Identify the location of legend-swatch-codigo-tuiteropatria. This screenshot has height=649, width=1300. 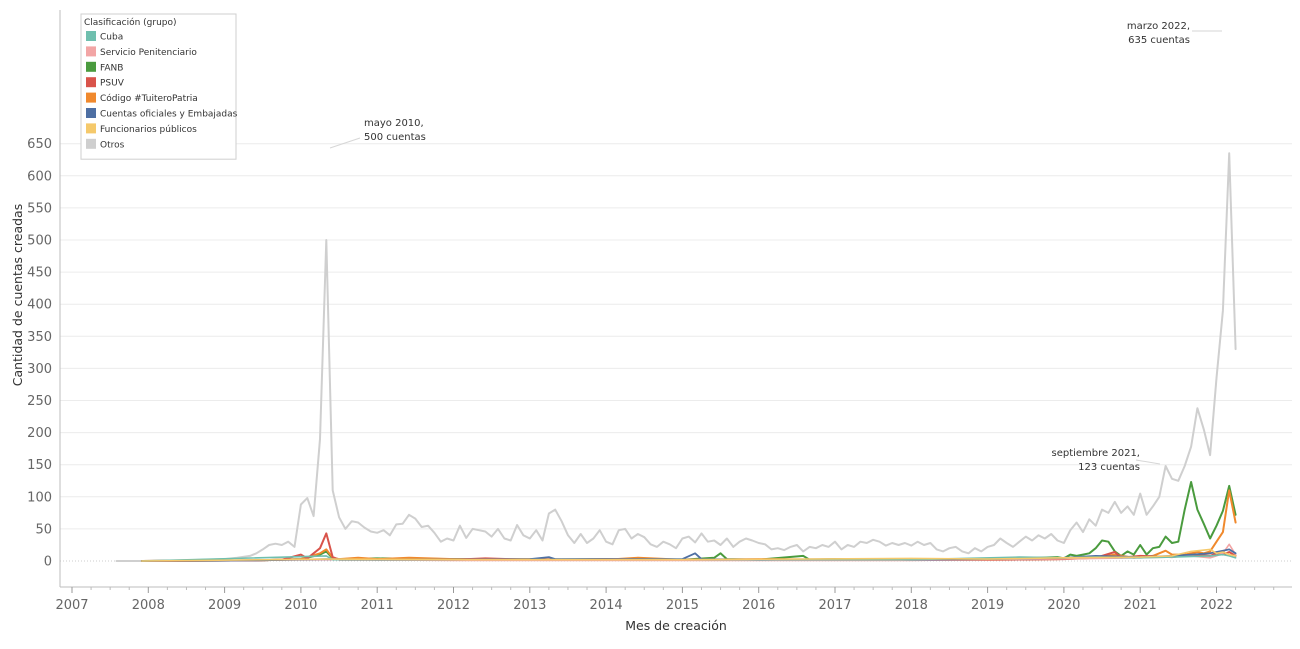
(91, 97).